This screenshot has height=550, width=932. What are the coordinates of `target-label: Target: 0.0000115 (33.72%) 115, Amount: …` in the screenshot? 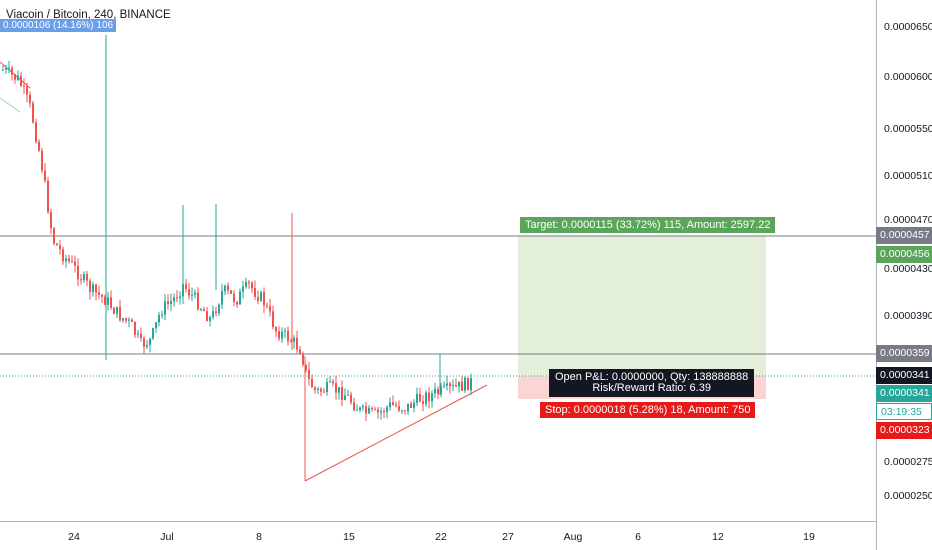 It's located at (648, 225).